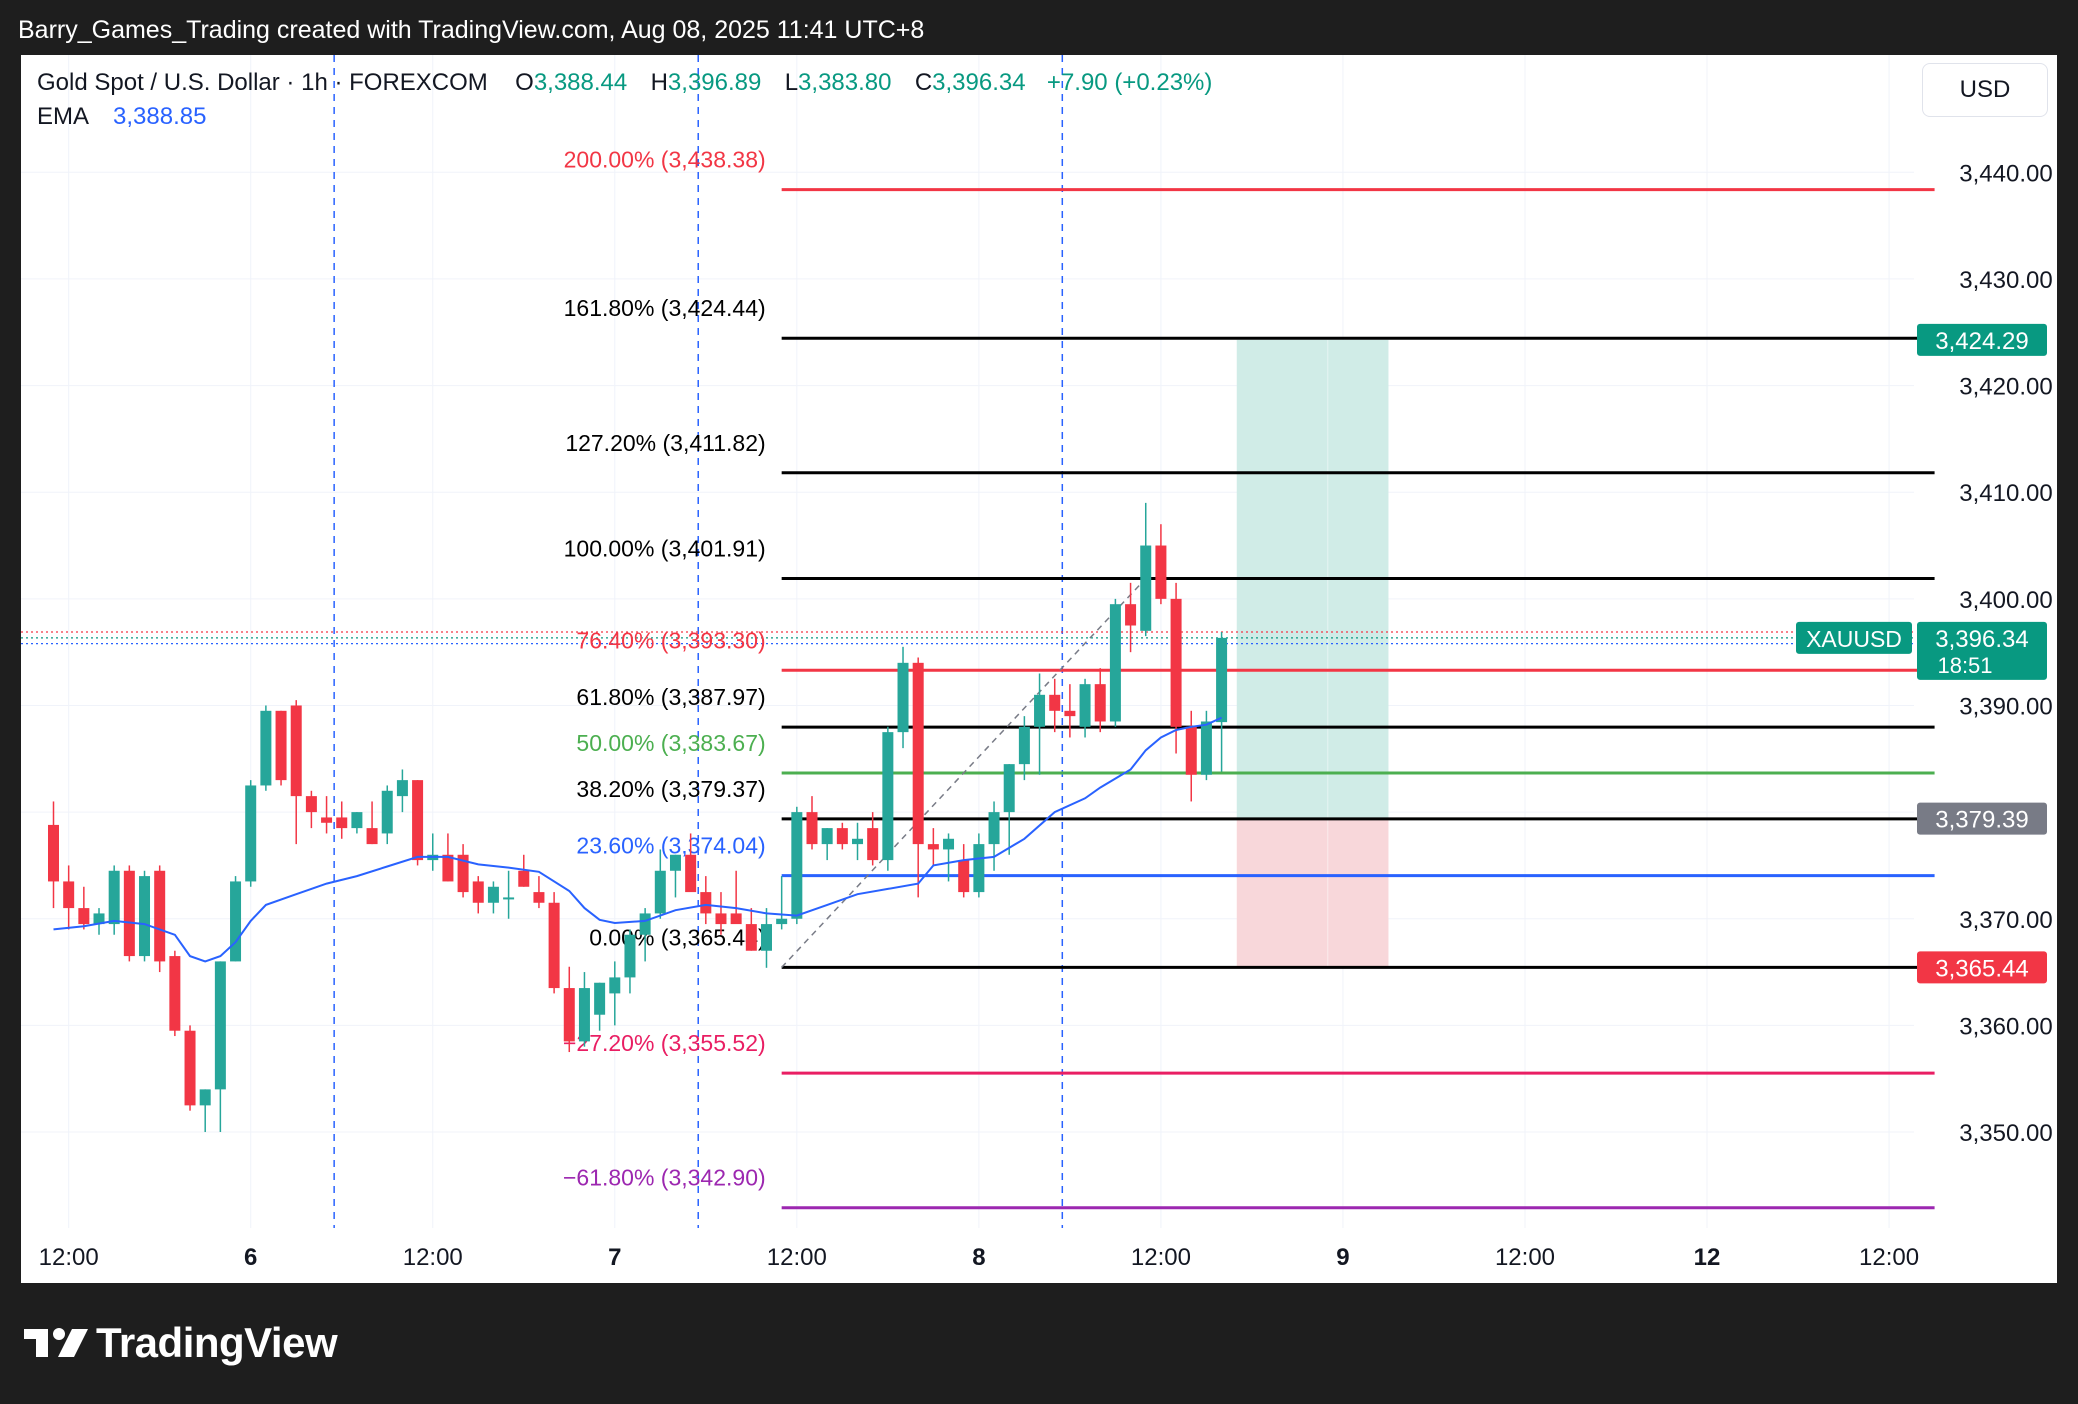 This screenshot has height=1404, width=2078. I want to click on fib-level-label: 50.00% (3,383.67), so click(670, 743).